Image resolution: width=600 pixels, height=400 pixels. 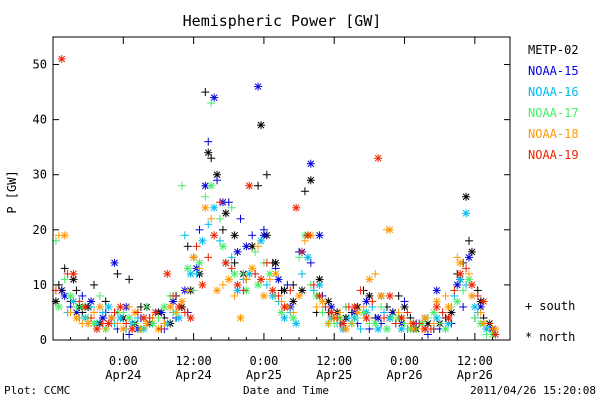 What do you see at coordinates (40, 65) in the screenshot?
I see `y-tick-label: 50` at bounding box center [40, 65].